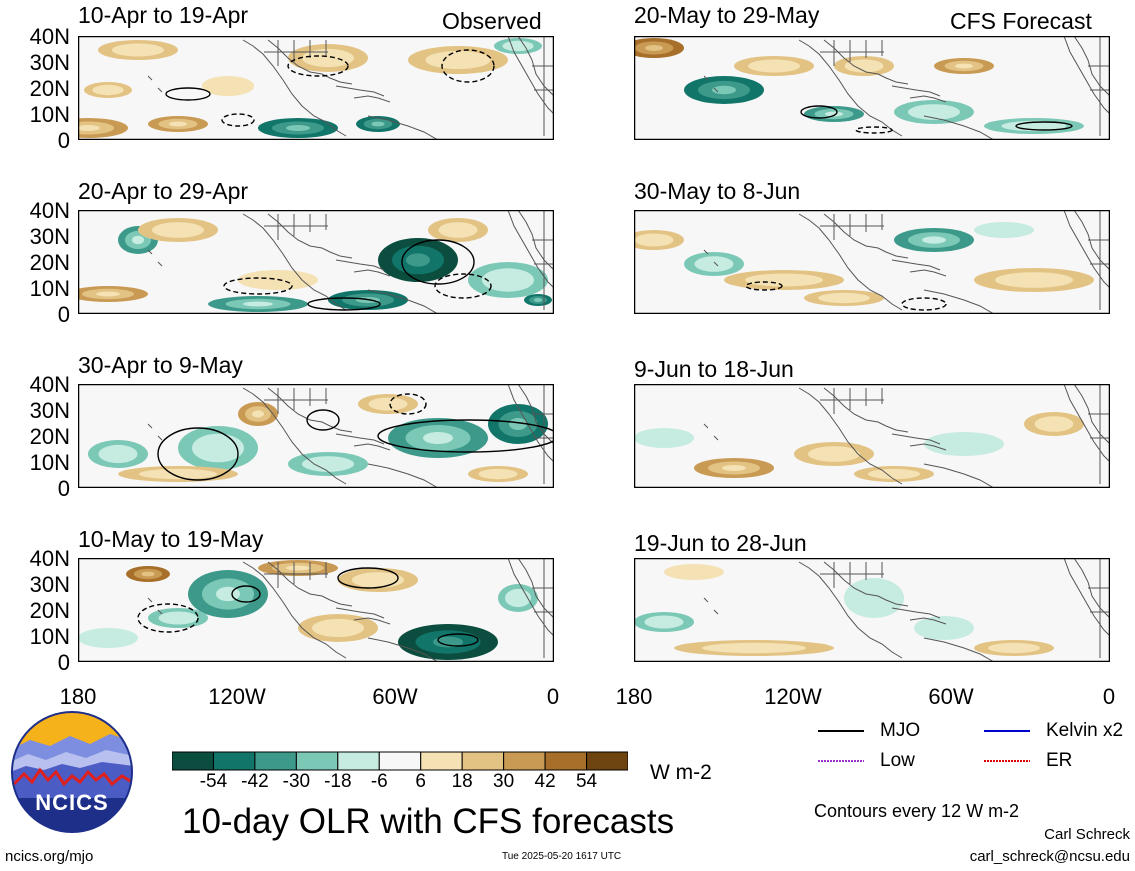 This screenshot has width=1135, height=871. Describe the element at coordinates (213, 781) in the screenshot. I see `colorbar-tick-0: -54` at that location.